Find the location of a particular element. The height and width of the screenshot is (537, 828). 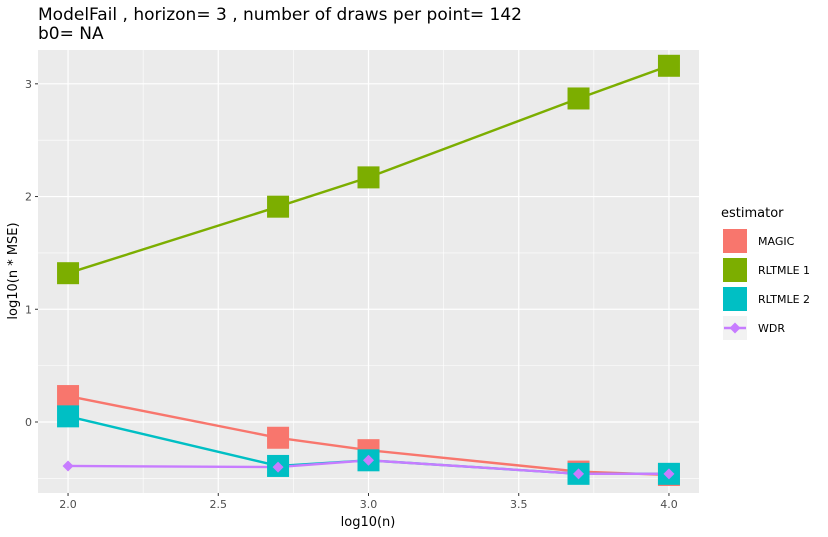

x-tick-label: 2.0 is located at coordinates (68, 504).